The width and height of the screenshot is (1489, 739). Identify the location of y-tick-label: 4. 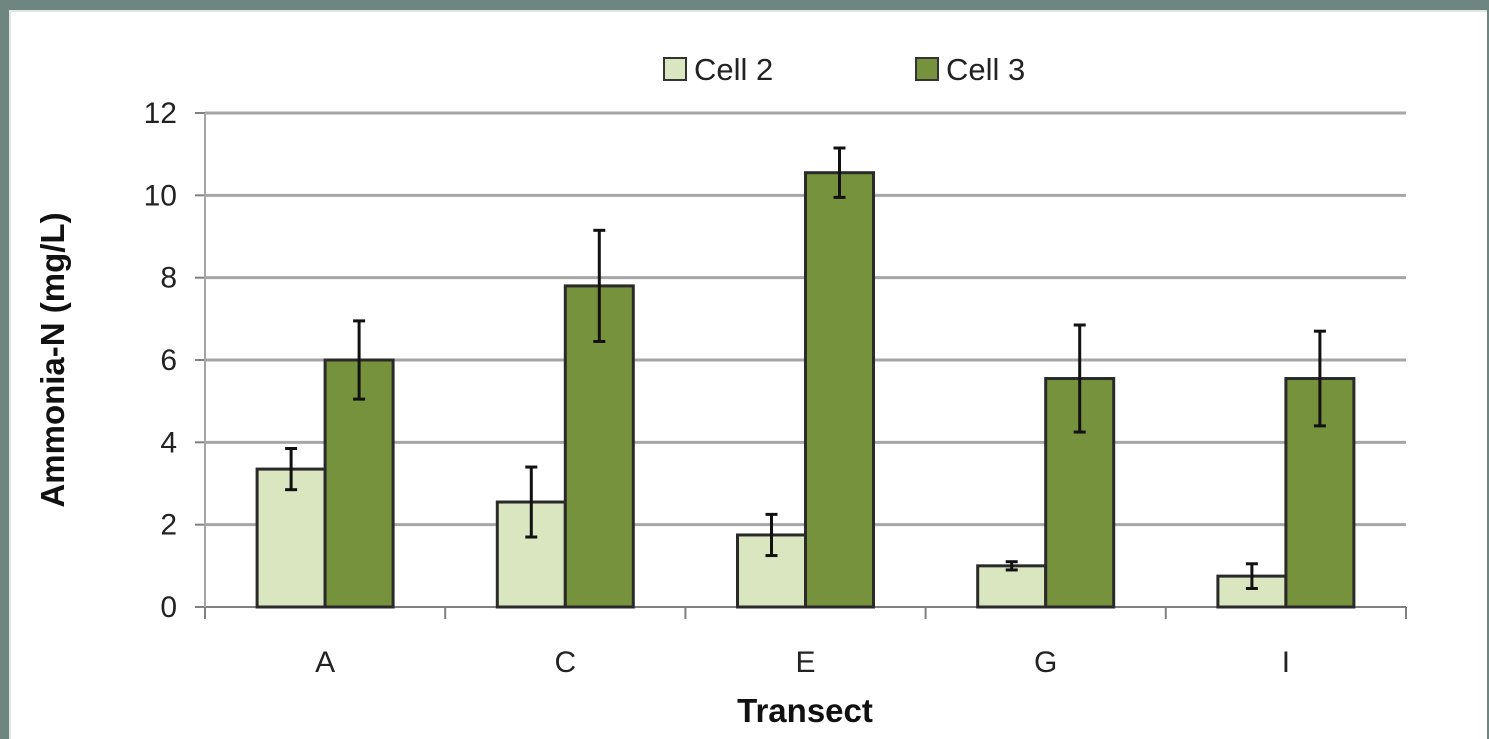
(168, 442).